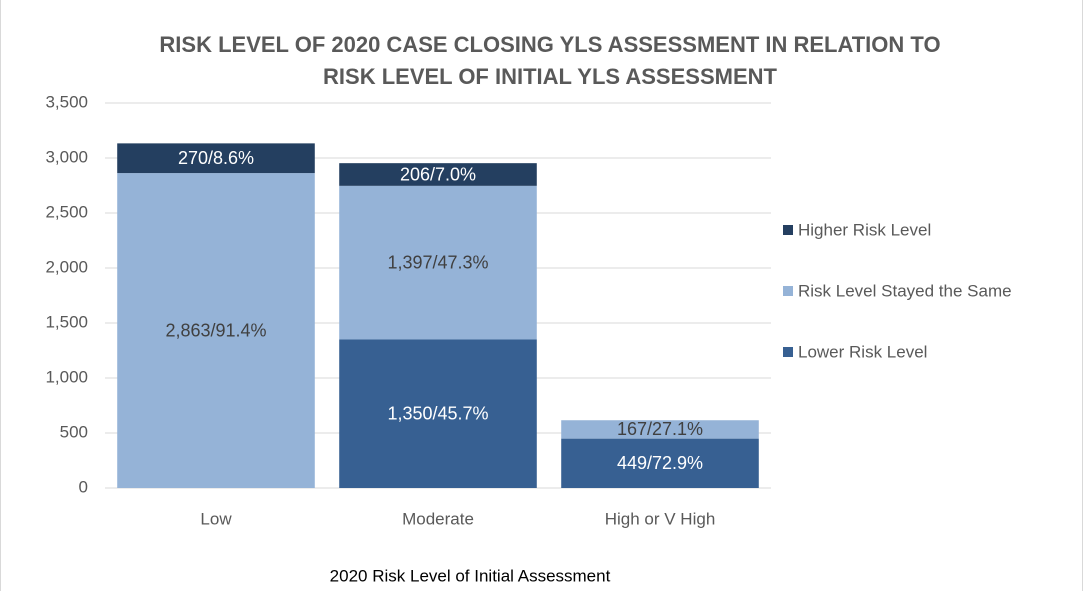 This screenshot has width=1085, height=591. I want to click on data-label: 270/8.6%, so click(216, 158).